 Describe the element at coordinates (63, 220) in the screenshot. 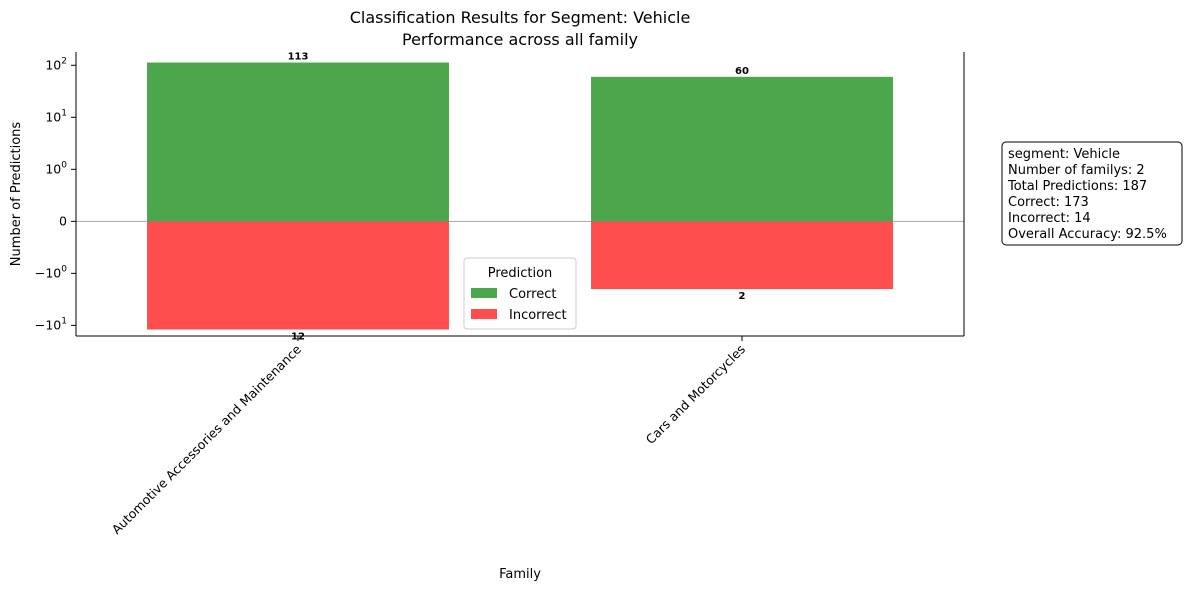

I see `y-tick-label-3: 0` at that location.